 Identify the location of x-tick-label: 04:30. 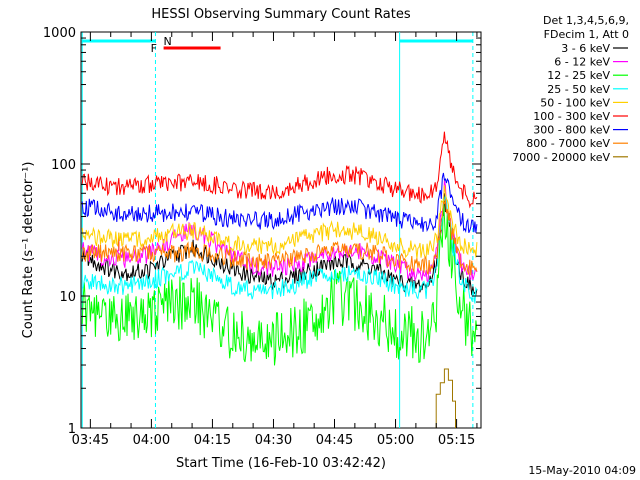
(273, 440).